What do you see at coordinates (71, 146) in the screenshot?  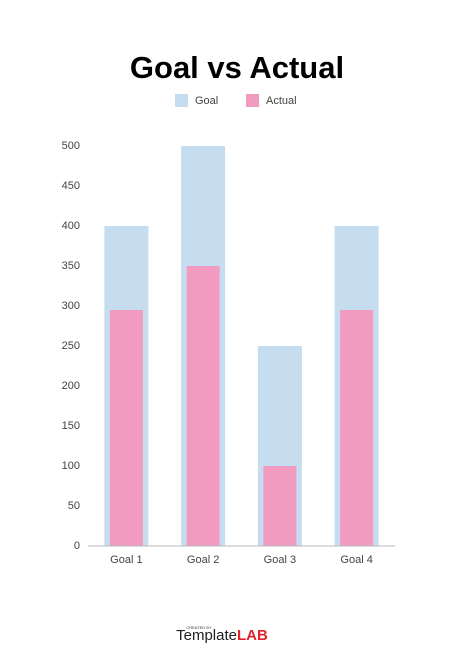 I see `y-tick-label: 500` at bounding box center [71, 146].